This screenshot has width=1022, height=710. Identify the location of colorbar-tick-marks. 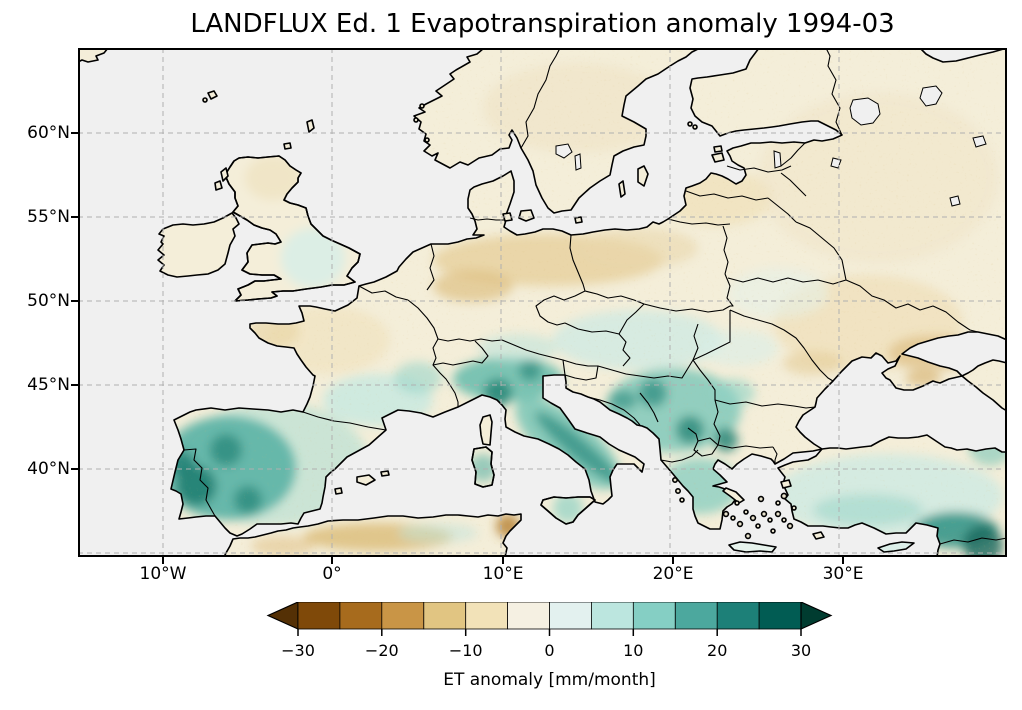
(549, 632).